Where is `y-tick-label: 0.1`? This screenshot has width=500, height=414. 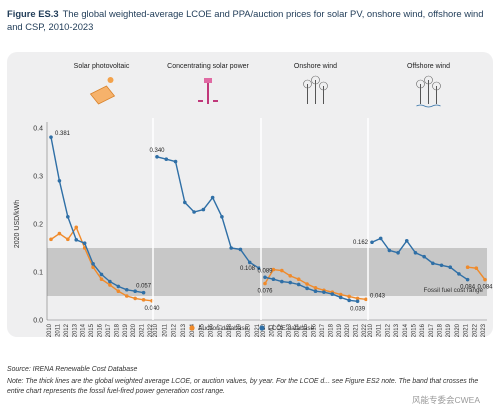
y-tick-label: 0.1 is located at coordinates (38, 273).